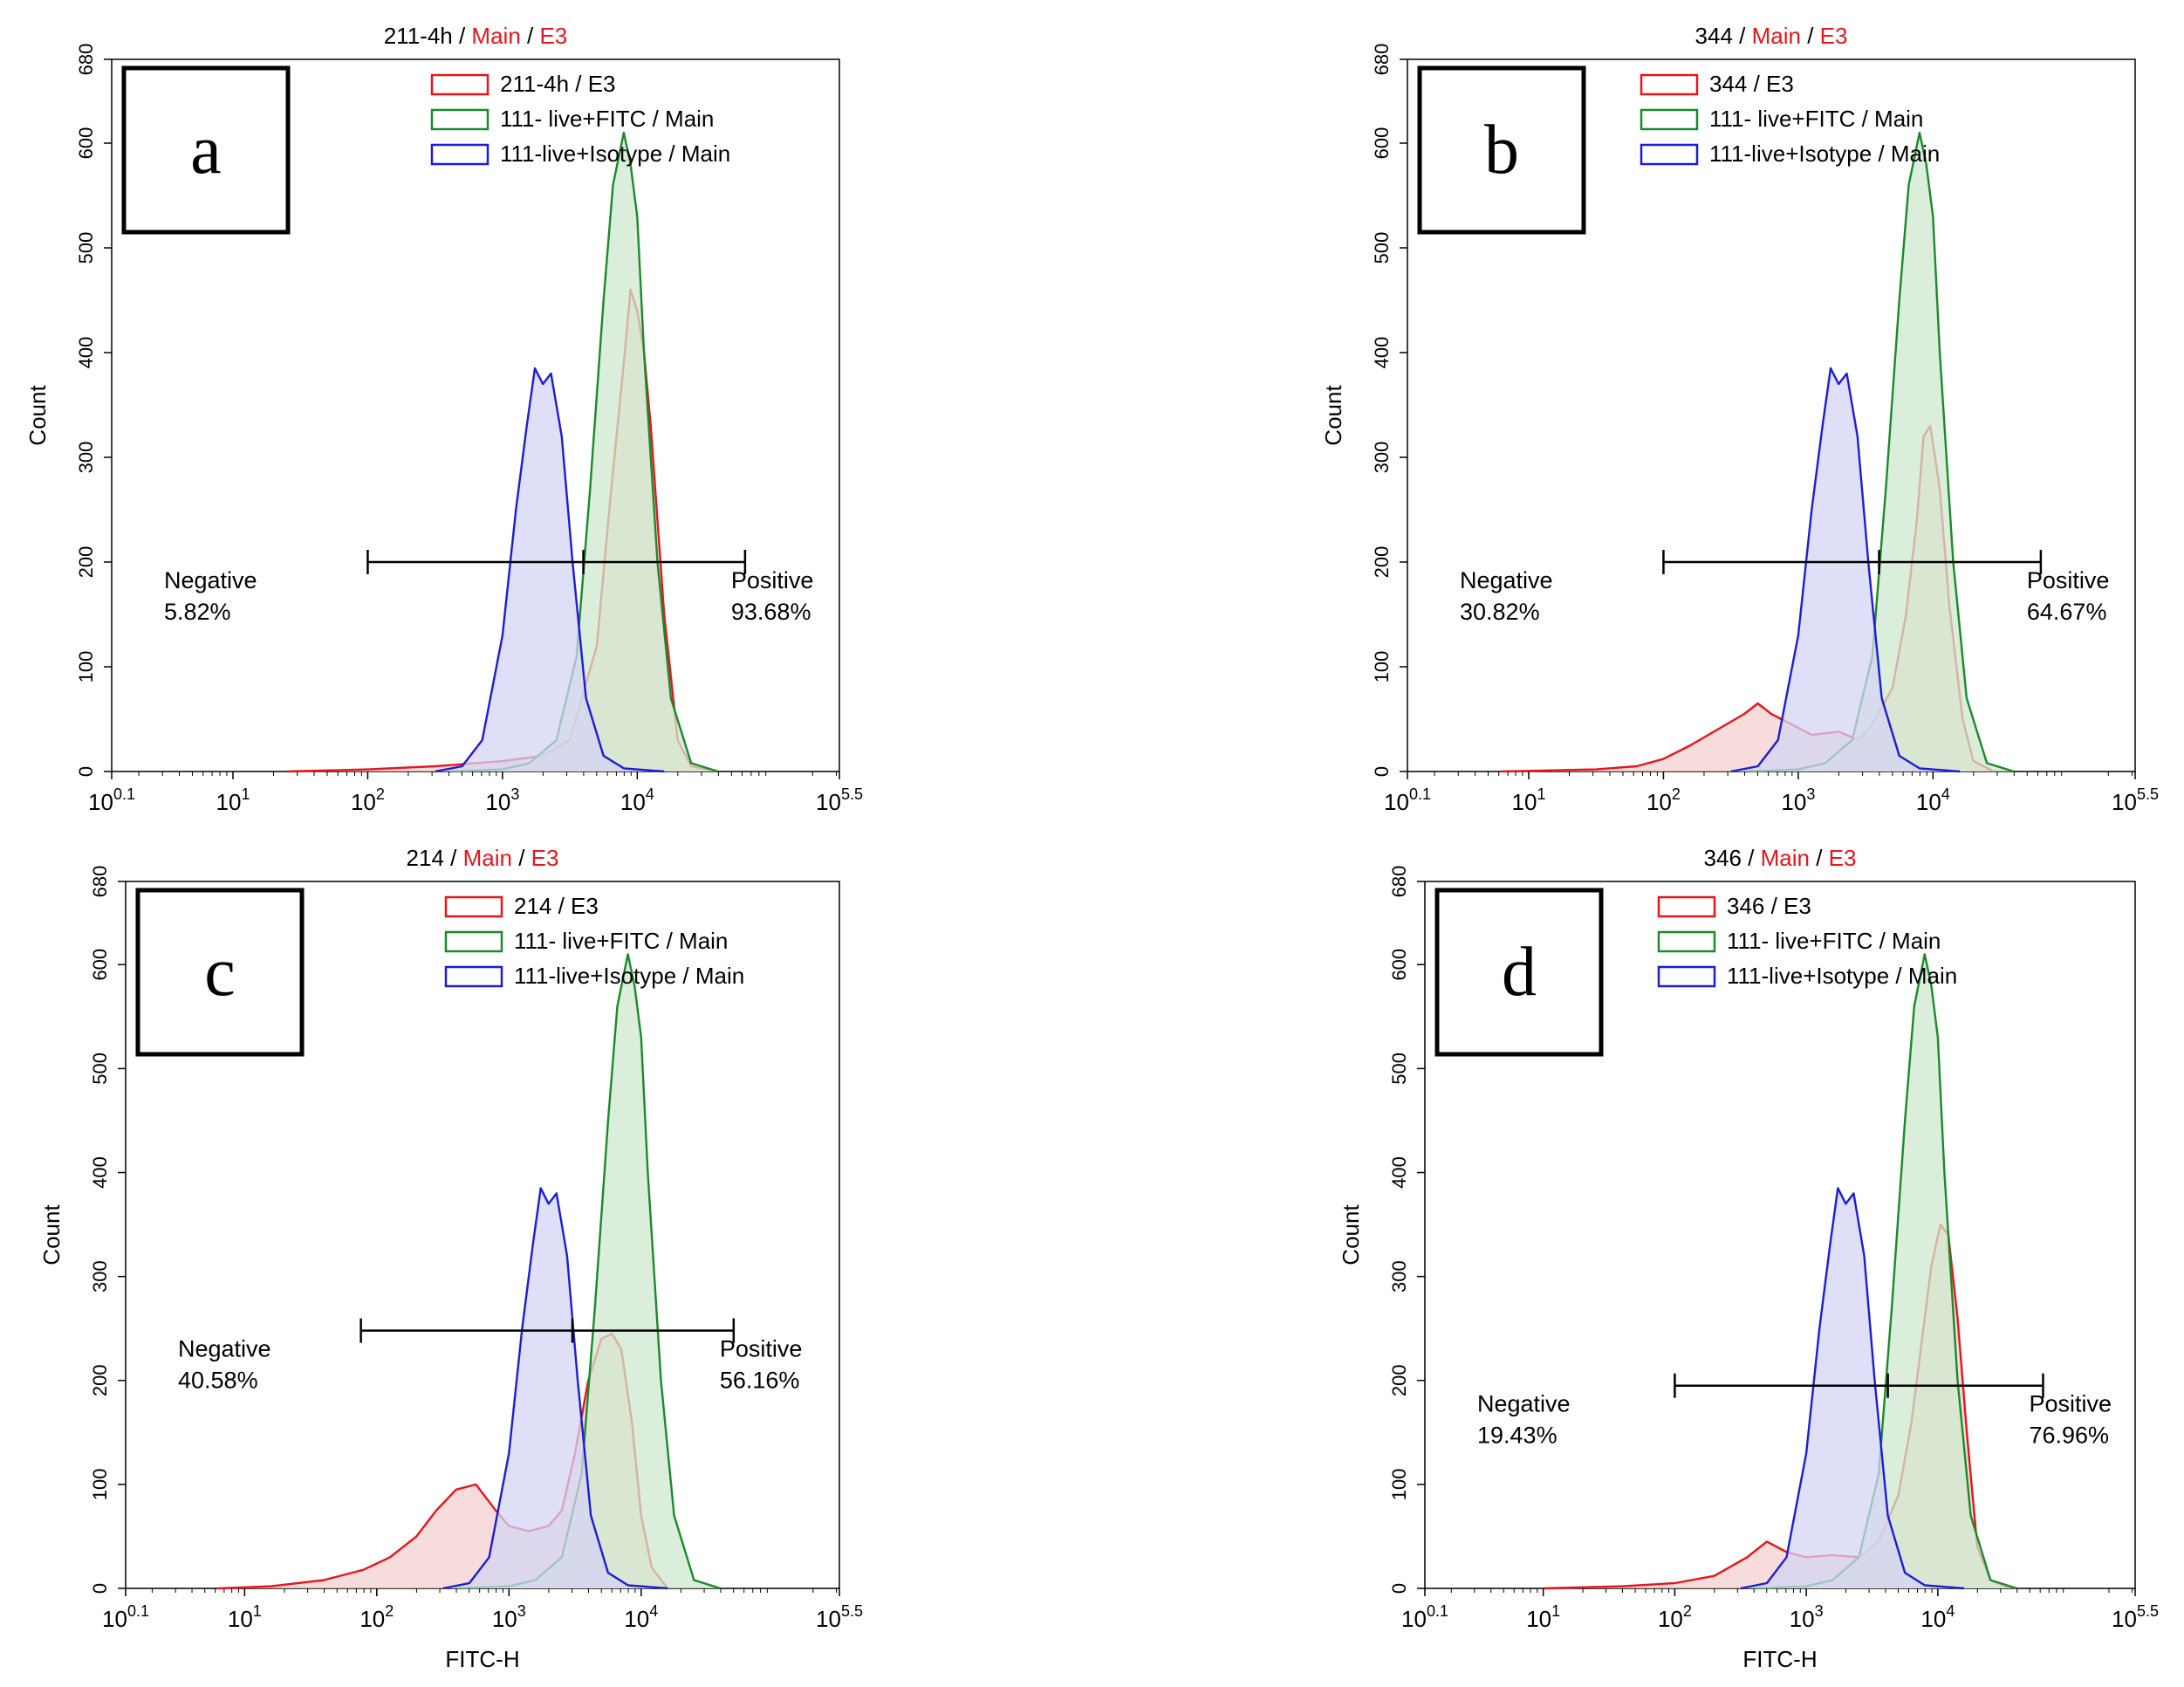 Image resolution: width=2184 pixels, height=1687 pixels. Describe the element at coordinates (2069, 1436) in the screenshot. I see `positive-percent: 76.96%` at that location.